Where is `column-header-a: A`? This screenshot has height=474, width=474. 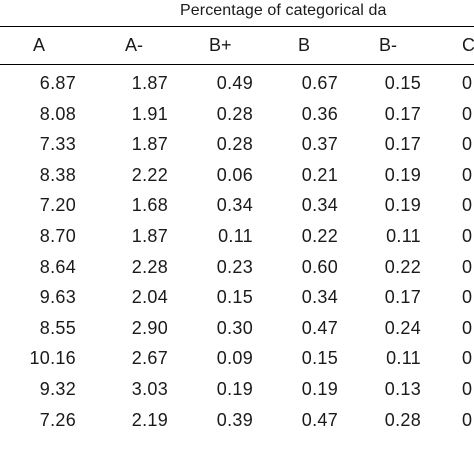
column-header-a: A is located at coordinates (39, 45).